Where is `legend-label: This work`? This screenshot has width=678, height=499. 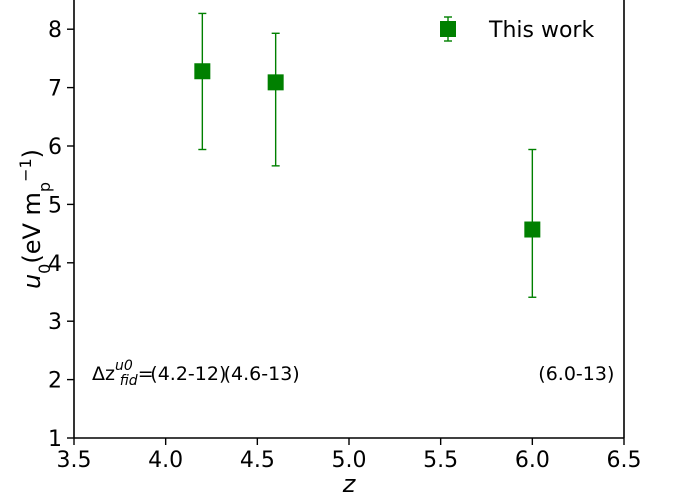 legend-label: This work is located at coordinates (541, 30).